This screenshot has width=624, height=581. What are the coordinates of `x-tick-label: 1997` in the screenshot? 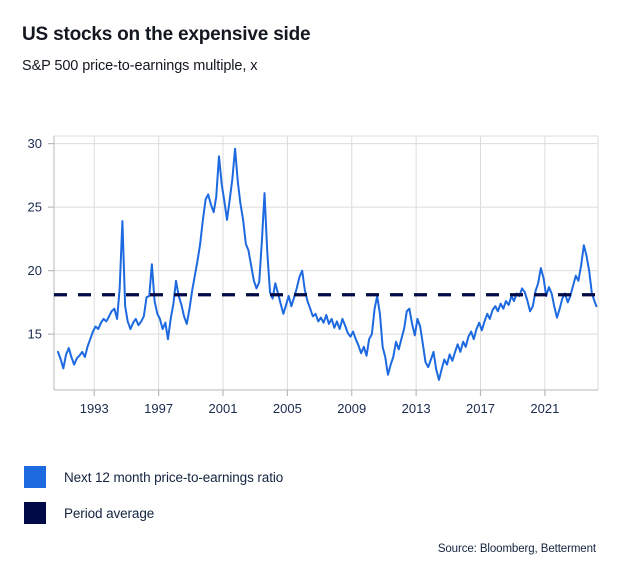 It's located at (158, 408).